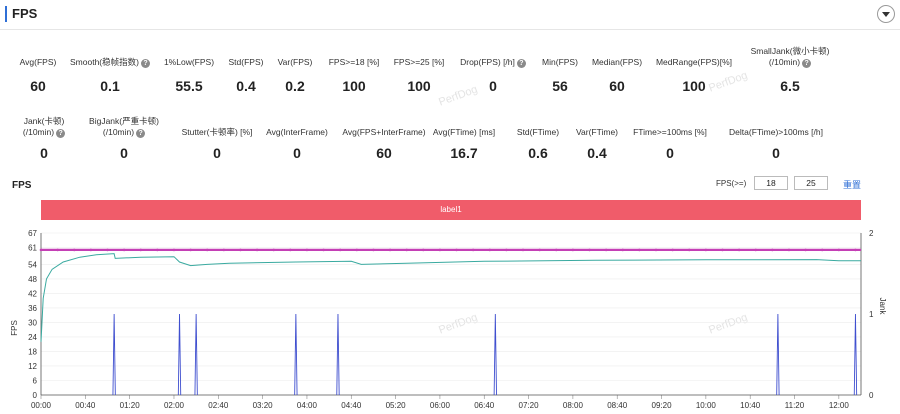  Describe the element at coordinates (124, 138) in the screenshot. I see `metric-metrics_row2-1: BigJank(严重卡顿) (/10min)? 0` at that location.